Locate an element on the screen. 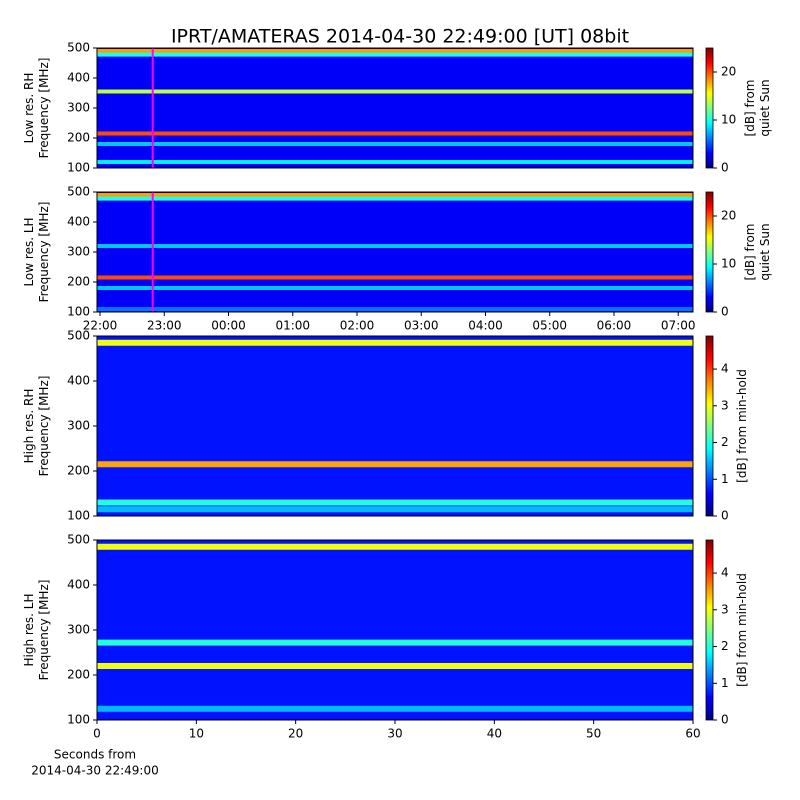  y-axis-label-line: High res. LH is located at coordinates (29, 629).